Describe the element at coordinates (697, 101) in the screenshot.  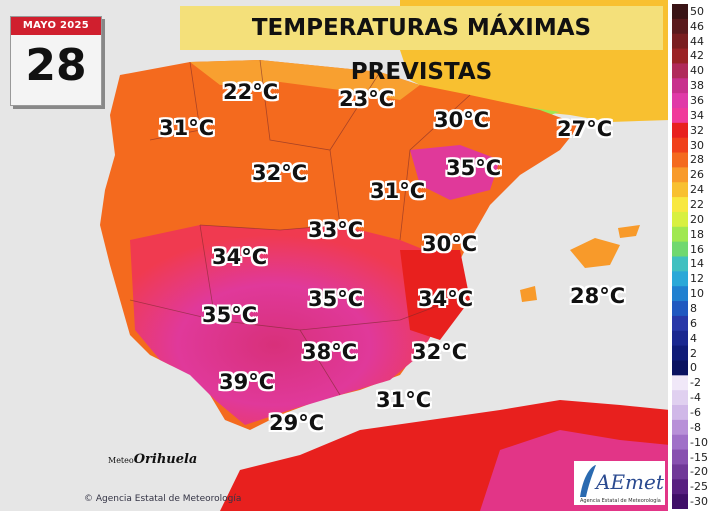
I see `legend-label: 36` at that location.